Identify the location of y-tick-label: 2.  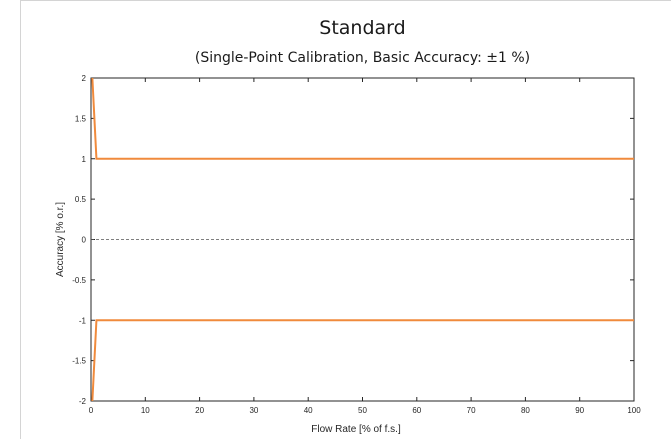
(84, 78).